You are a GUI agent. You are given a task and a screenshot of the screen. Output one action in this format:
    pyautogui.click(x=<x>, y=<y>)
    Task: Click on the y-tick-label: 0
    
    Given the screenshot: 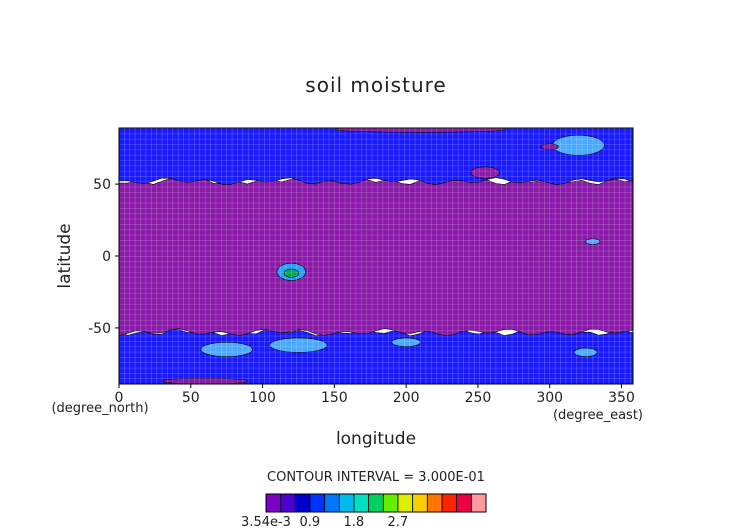 What is the action you would take?
    pyautogui.click(x=106, y=257)
    